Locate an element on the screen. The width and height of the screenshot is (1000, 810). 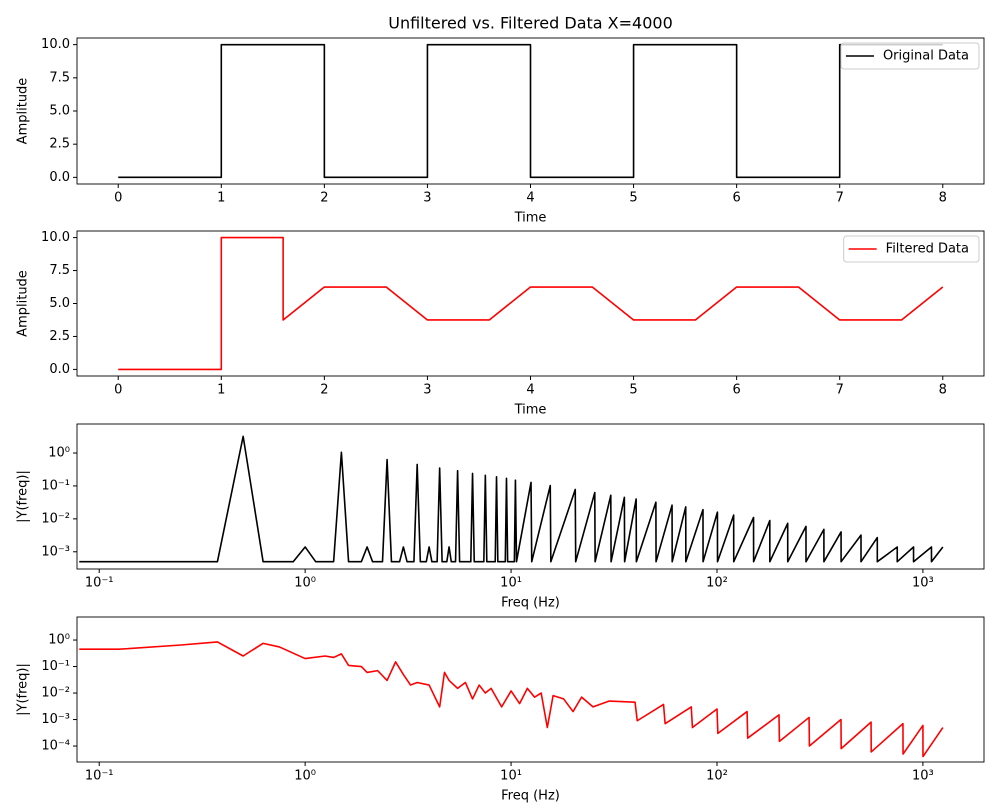
legend: Filtered Data is located at coordinates (911, 249).